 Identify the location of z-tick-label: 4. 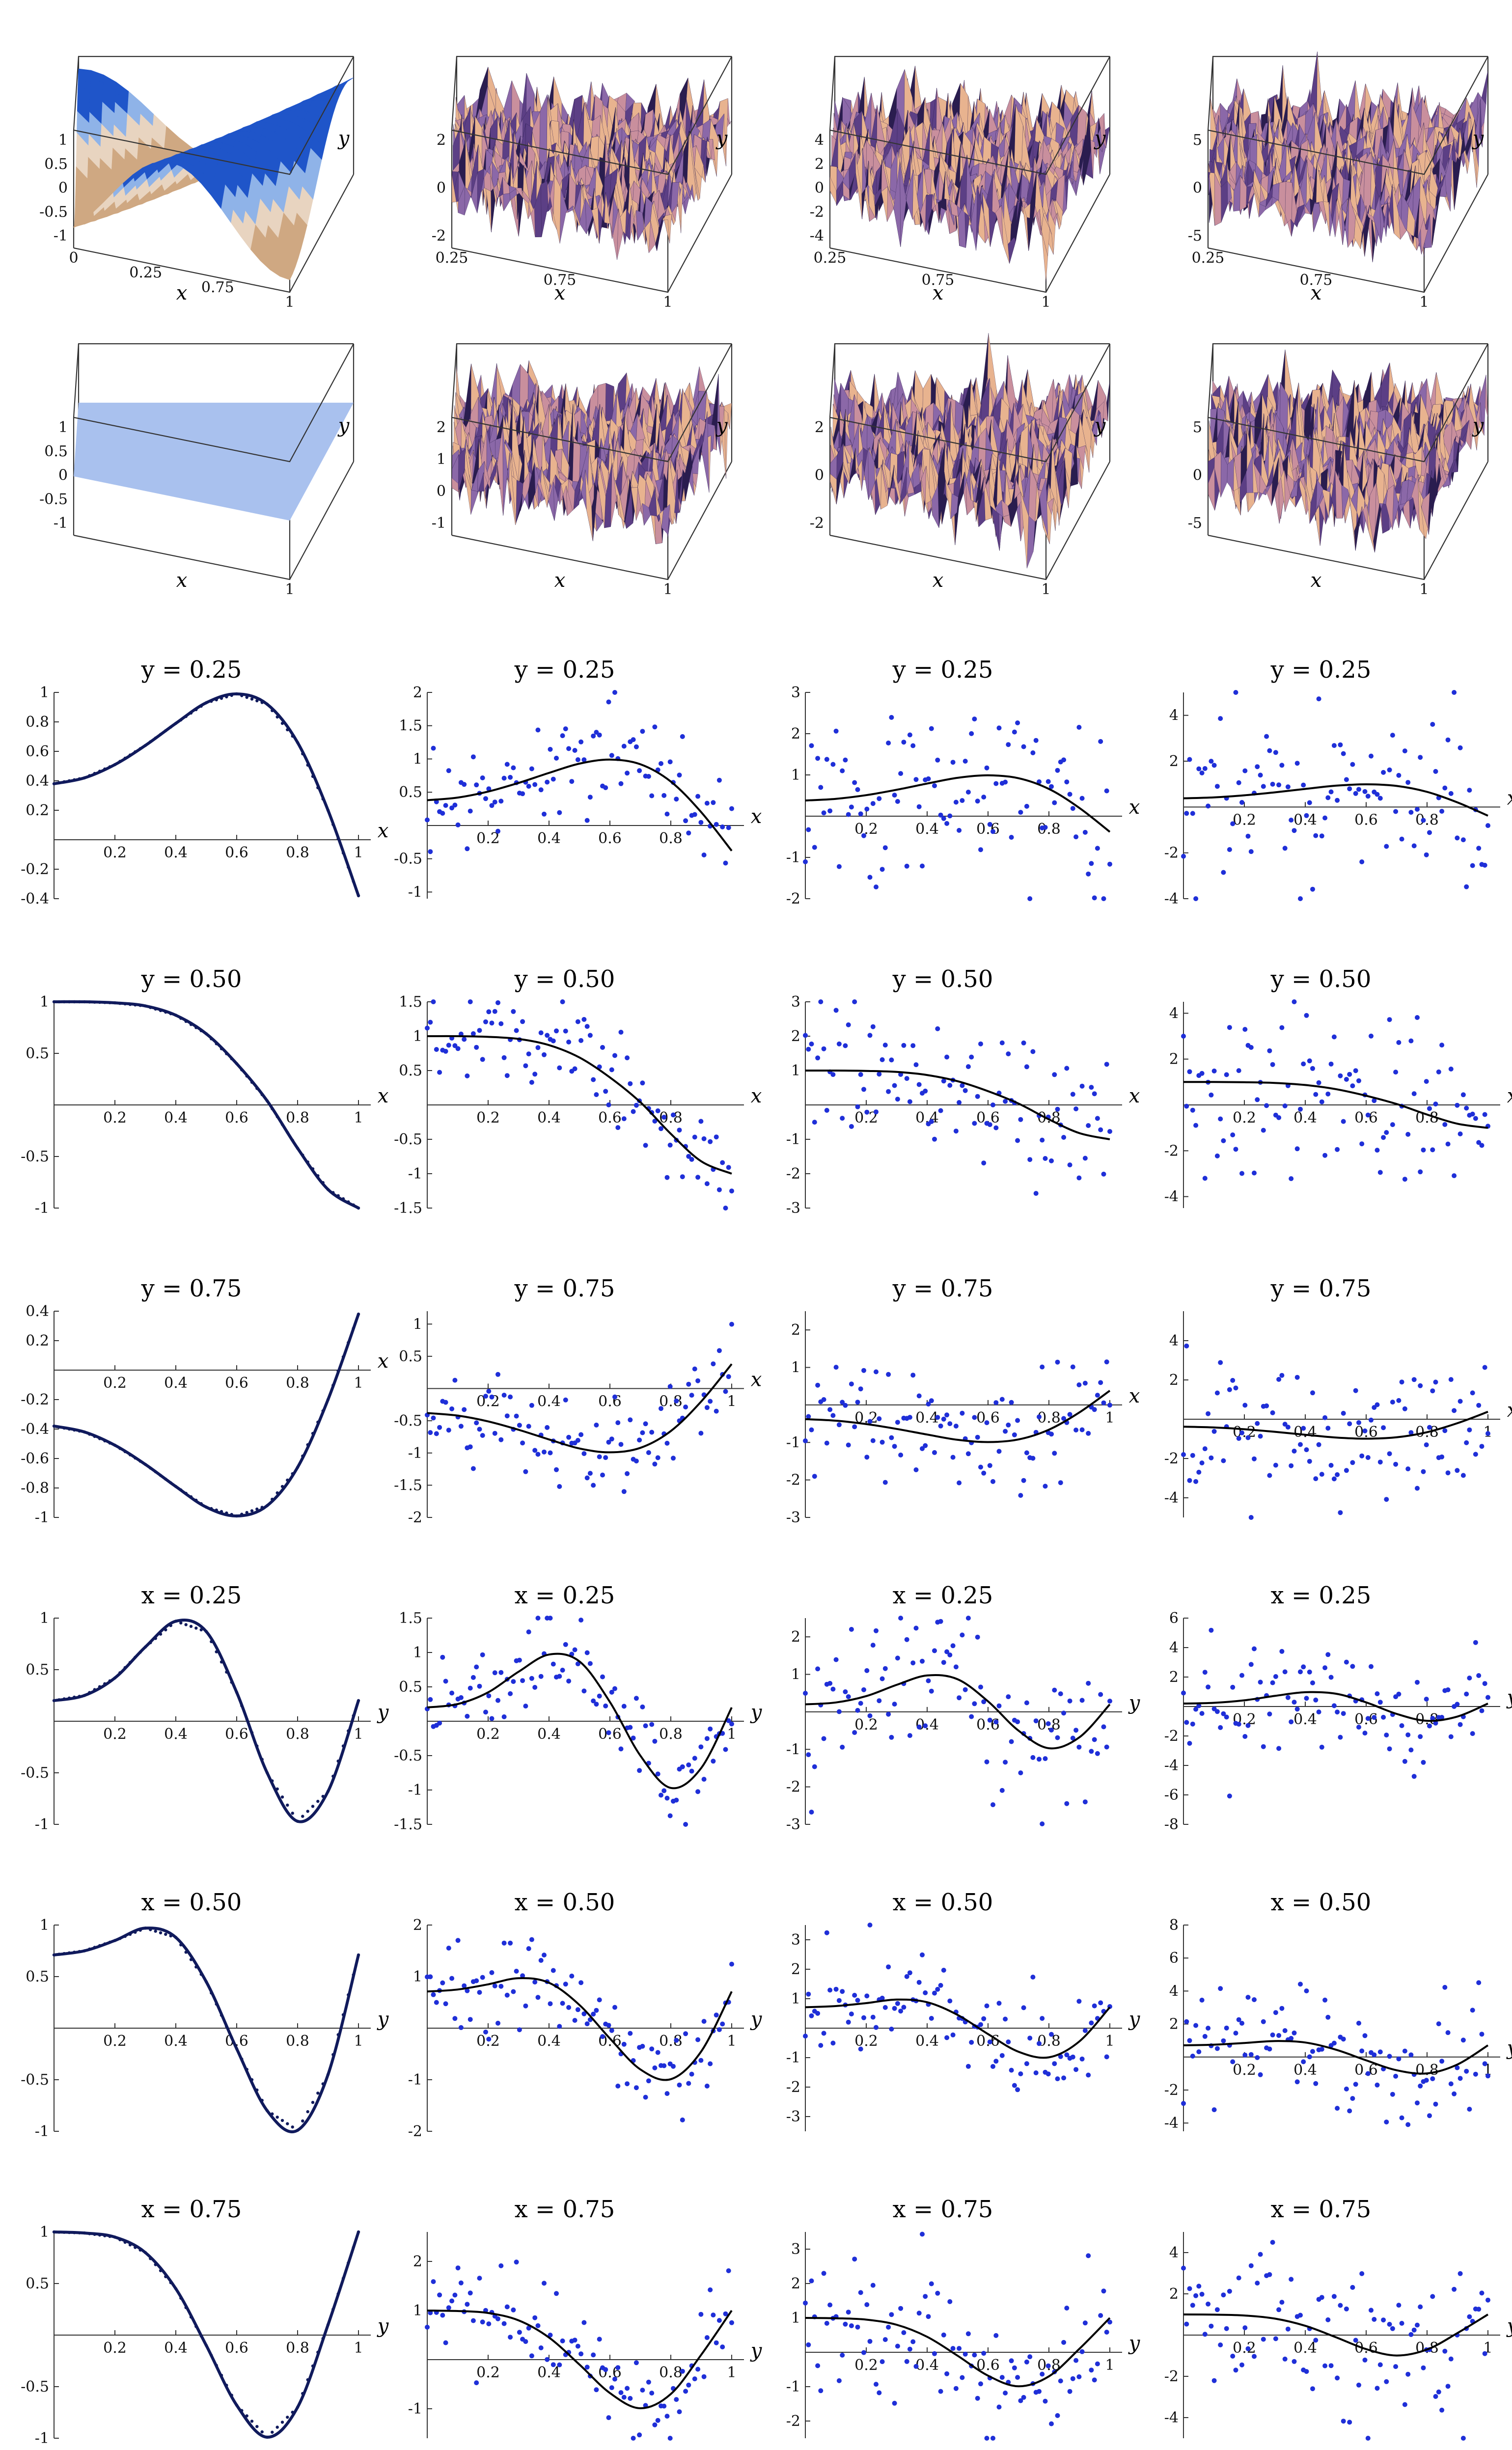
(819, 140).